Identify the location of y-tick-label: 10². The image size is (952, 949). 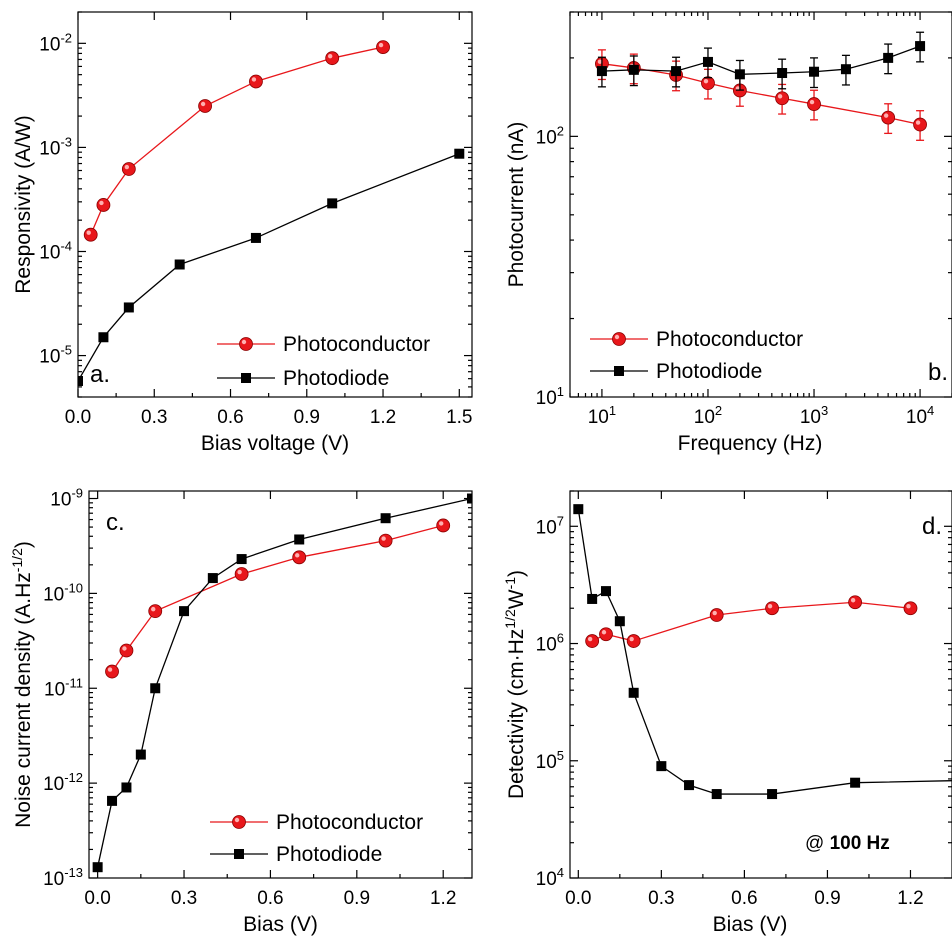
(550, 135).